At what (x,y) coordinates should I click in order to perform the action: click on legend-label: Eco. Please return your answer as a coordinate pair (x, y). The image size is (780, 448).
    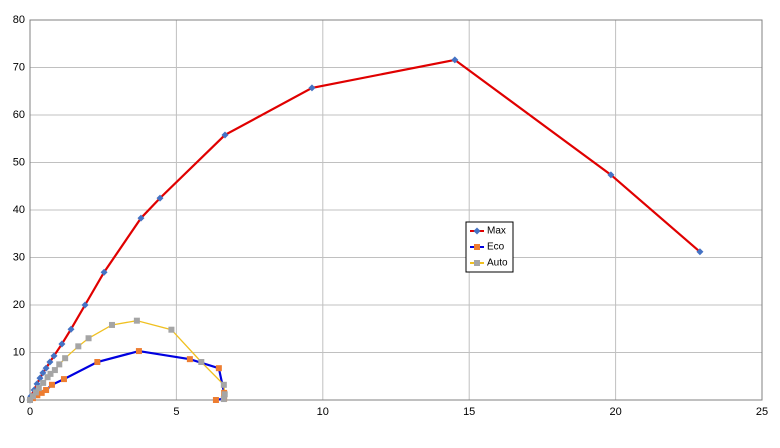
    Looking at the image, I should click on (496, 247).